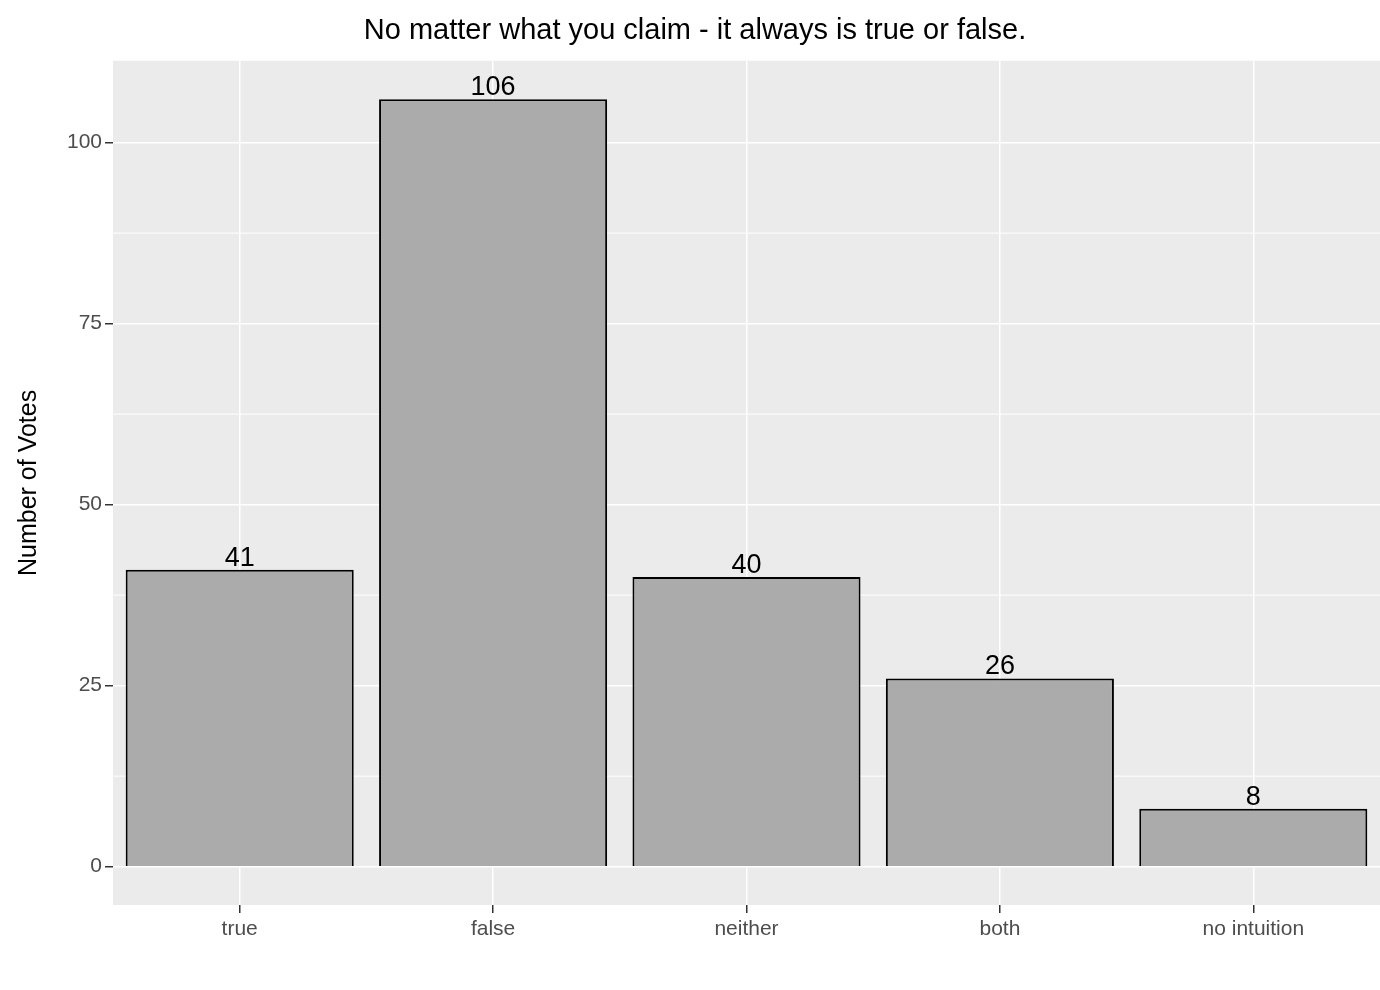  I want to click on y-tick-label: 50, so click(90, 503).